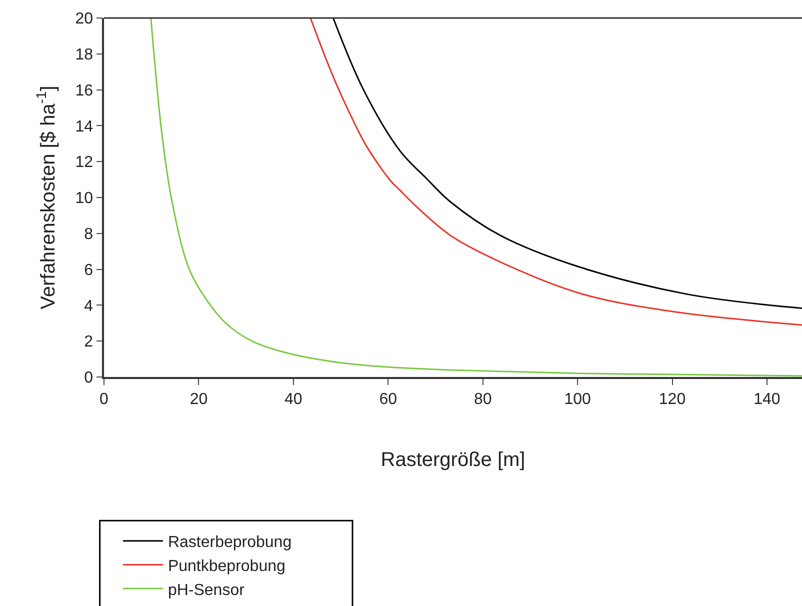  Describe the element at coordinates (84, 19) in the screenshot. I see `y-tick-label: 20` at that location.